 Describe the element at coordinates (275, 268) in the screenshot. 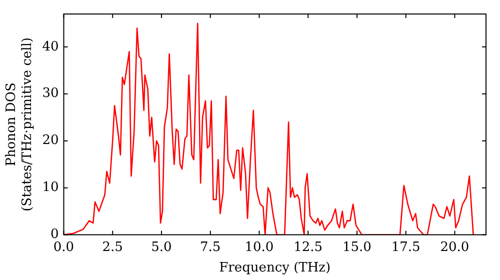

I see `x-axis-title: Frequency (THz)` at that location.